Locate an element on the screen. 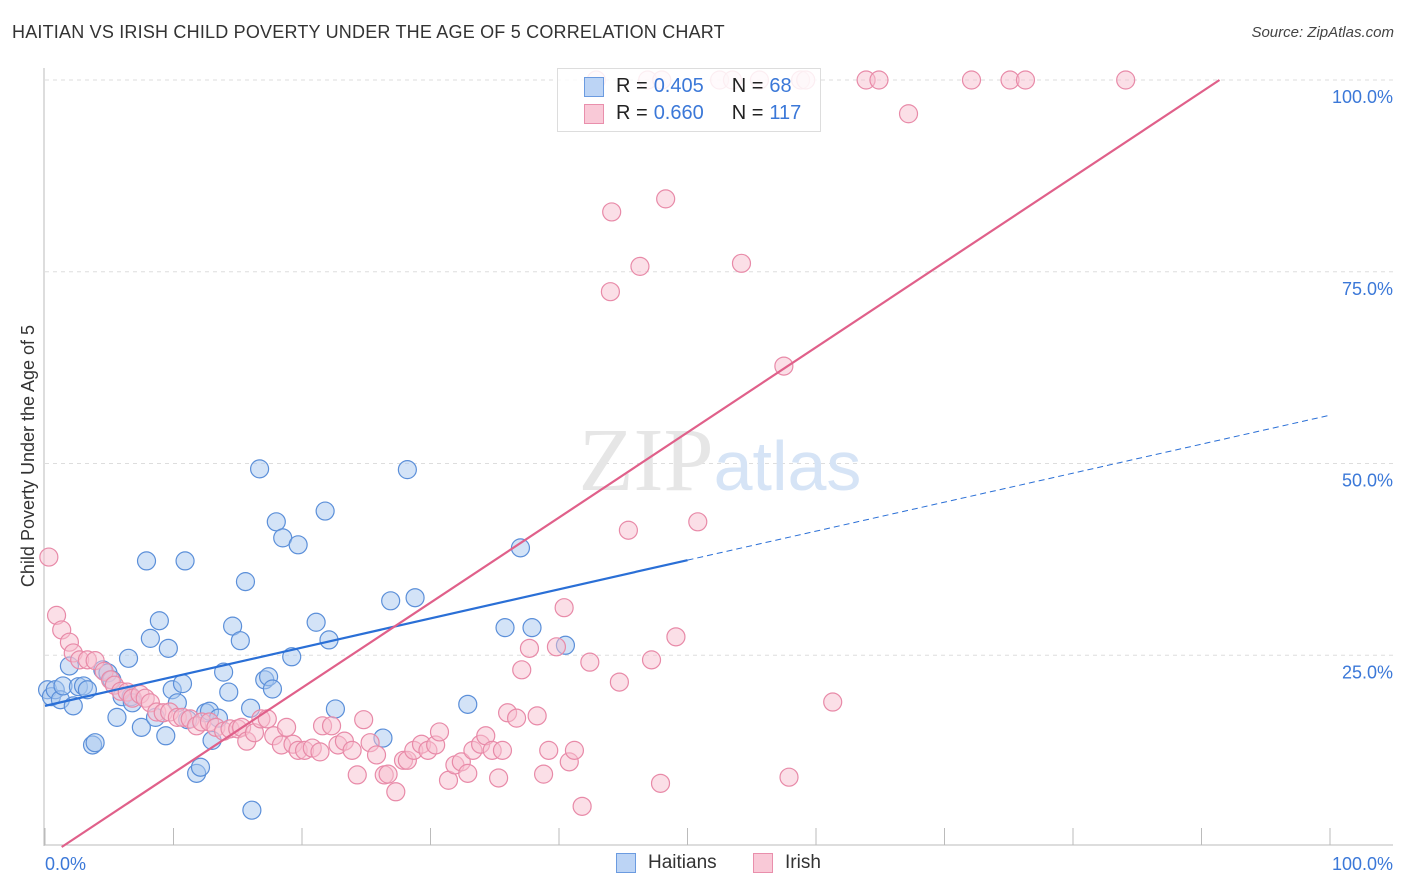 The height and width of the screenshot is (892, 1406). legend: R = 0.405 N = 68 R = 0.660 N = 117 is located at coordinates (689, 100).